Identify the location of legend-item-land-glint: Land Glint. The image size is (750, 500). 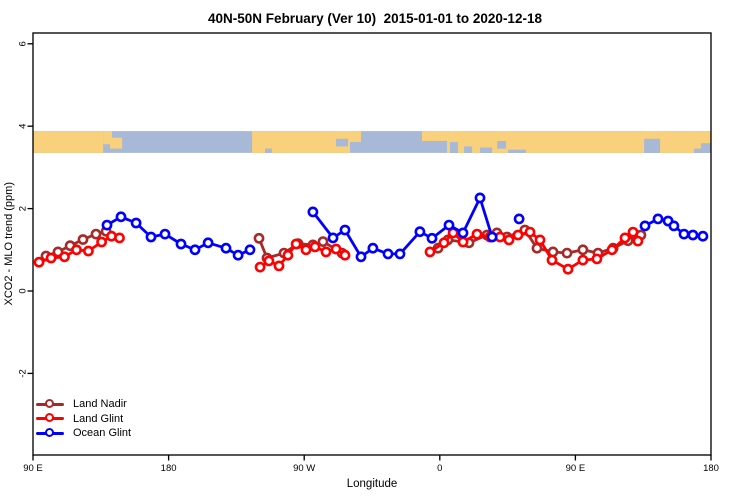
(83, 419).